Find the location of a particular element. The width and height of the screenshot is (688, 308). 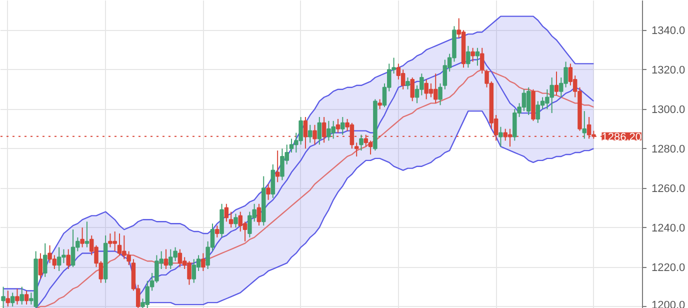

y-tick-label: 1320.0 is located at coordinates (669, 70).